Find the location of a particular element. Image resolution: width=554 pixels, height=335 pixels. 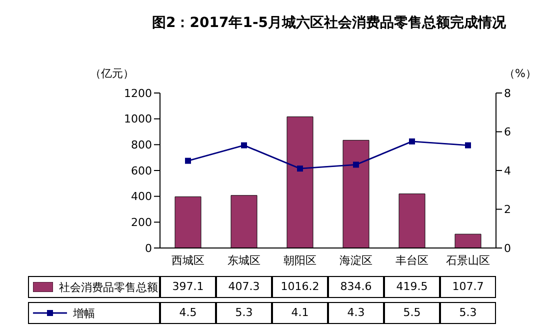

y-tick-label: 1200 is located at coordinates (138, 93).